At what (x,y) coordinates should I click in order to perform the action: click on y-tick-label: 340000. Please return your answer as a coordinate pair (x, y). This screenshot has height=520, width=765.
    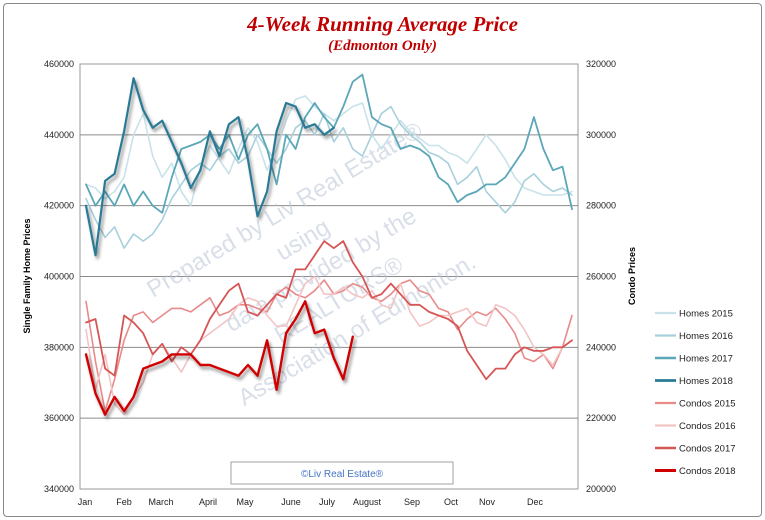
    Looking at the image, I should click on (59, 489).